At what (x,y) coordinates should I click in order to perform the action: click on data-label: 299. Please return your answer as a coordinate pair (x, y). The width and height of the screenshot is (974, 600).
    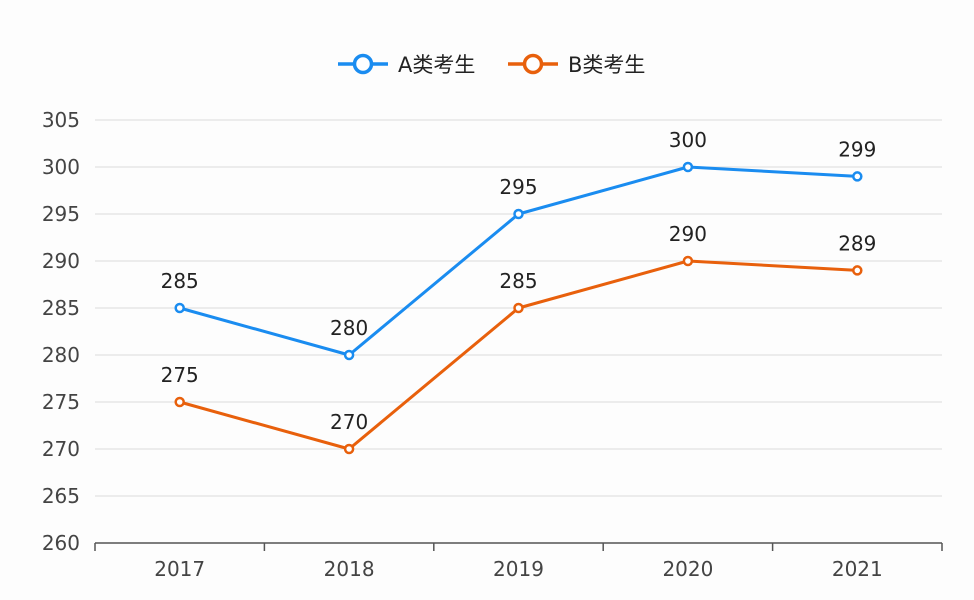
    Looking at the image, I should click on (857, 149).